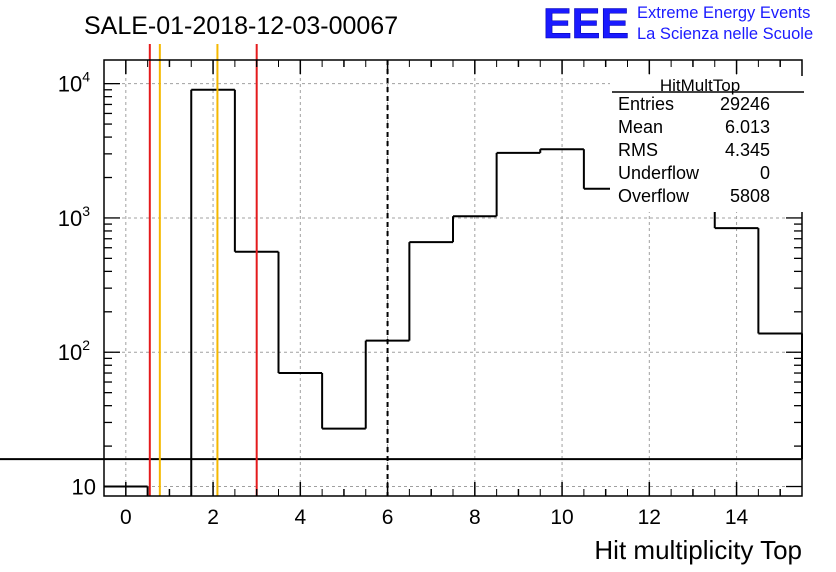 The width and height of the screenshot is (836, 572). Describe the element at coordinates (745, 104) in the screenshot. I see `stats-value: 29246` at that location.